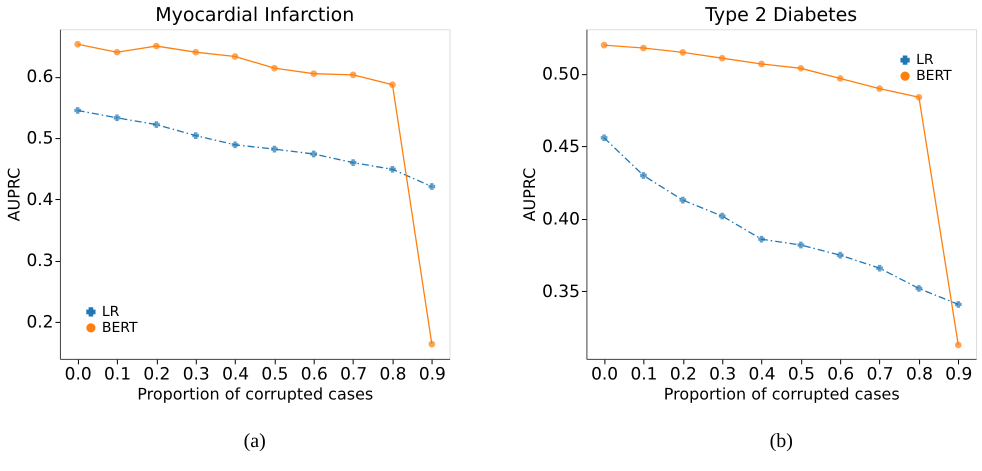  Describe the element at coordinates (781, 441) in the screenshot. I see `text: (b)` at that location.